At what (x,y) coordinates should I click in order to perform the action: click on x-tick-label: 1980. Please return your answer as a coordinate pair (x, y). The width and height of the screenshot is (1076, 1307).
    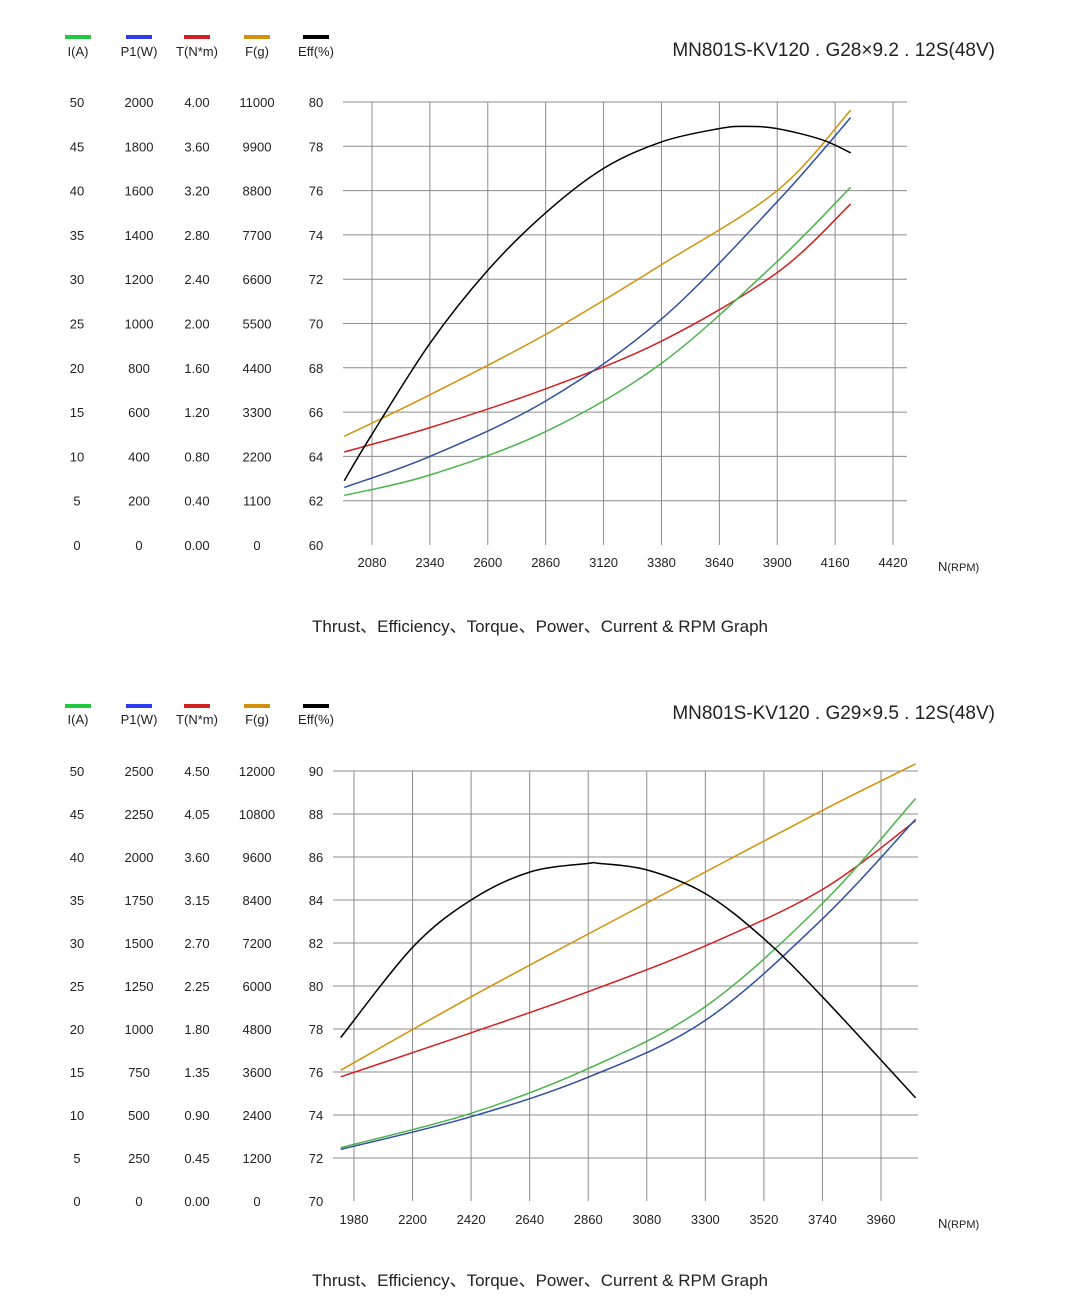
    Looking at the image, I should click on (354, 1219).